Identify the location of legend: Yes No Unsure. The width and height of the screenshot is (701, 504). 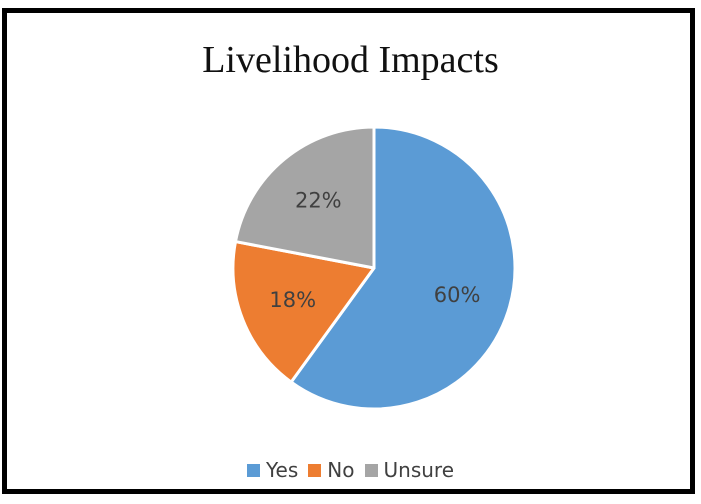
(350, 470).